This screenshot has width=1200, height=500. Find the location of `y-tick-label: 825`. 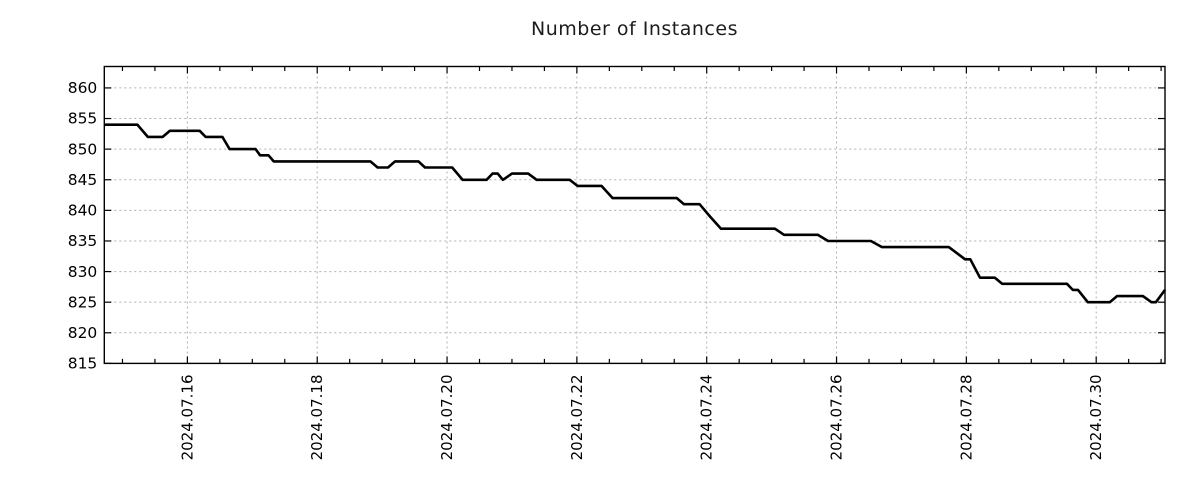

y-tick-label: 825 is located at coordinates (83, 302).